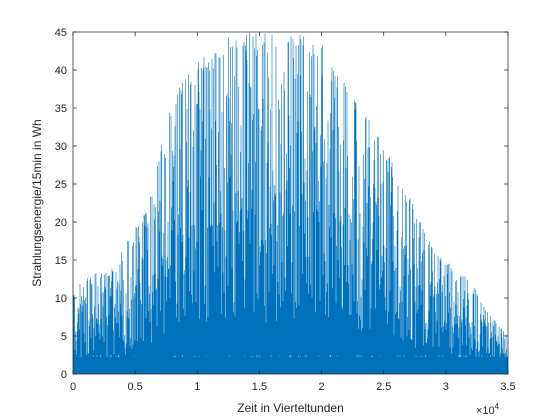  Describe the element at coordinates (134, 387) in the screenshot. I see `x-tick-label: 0.5` at that location.